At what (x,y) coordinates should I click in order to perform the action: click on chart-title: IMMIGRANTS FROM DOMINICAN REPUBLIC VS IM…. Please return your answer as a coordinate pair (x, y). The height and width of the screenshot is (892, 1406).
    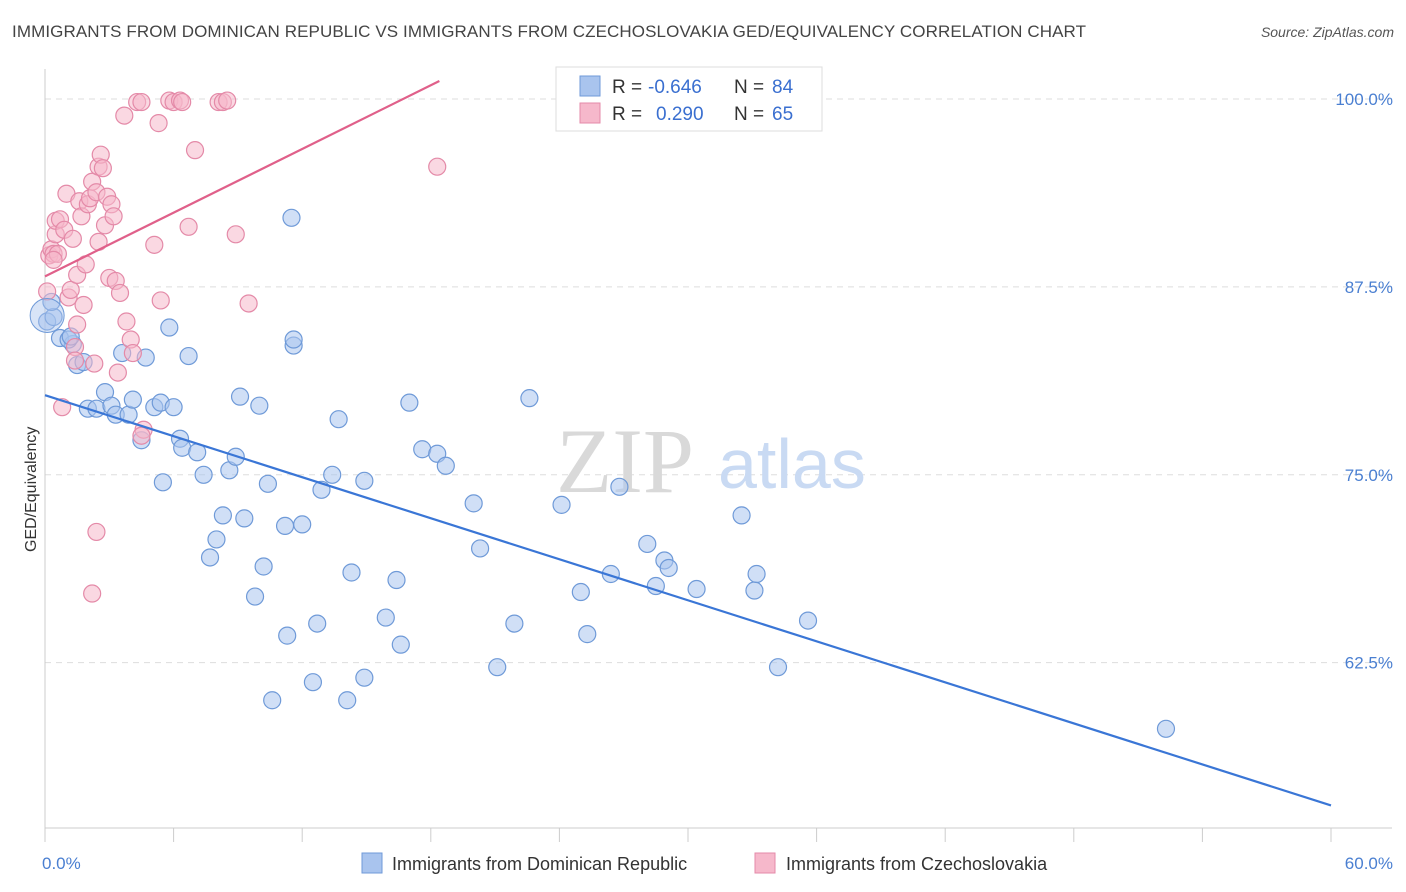
    Looking at the image, I should click on (549, 31).